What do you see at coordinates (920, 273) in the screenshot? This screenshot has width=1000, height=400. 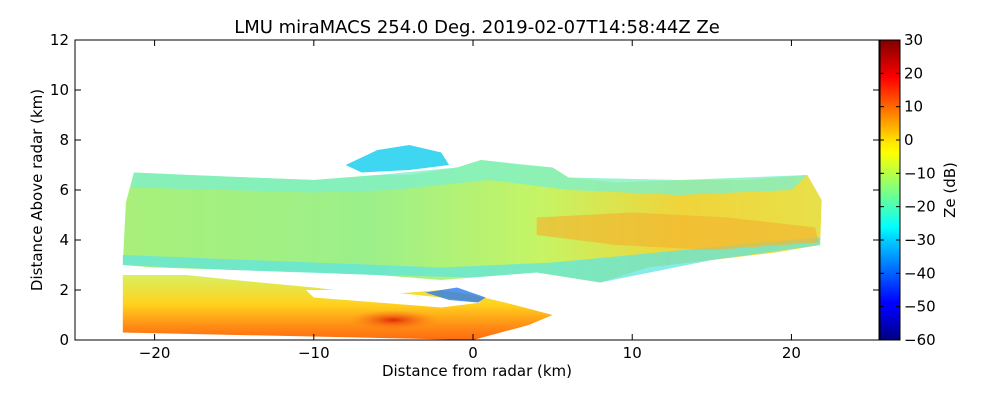 I see `colorbar-tick-label: −40` at bounding box center [920, 273].